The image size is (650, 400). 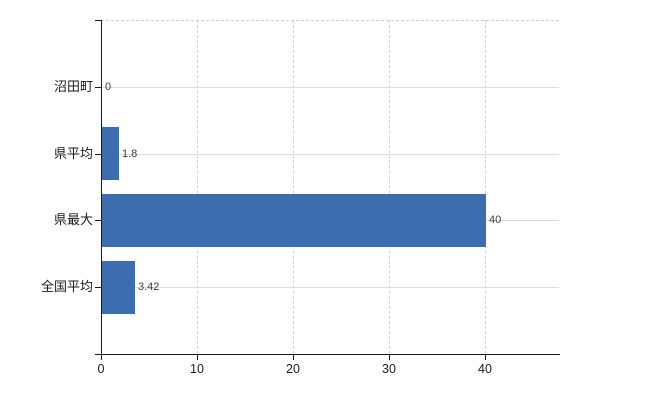 What do you see at coordinates (293, 369) in the screenshot?
I see `x-tick-label: 20` at bounding box center [293, 369].